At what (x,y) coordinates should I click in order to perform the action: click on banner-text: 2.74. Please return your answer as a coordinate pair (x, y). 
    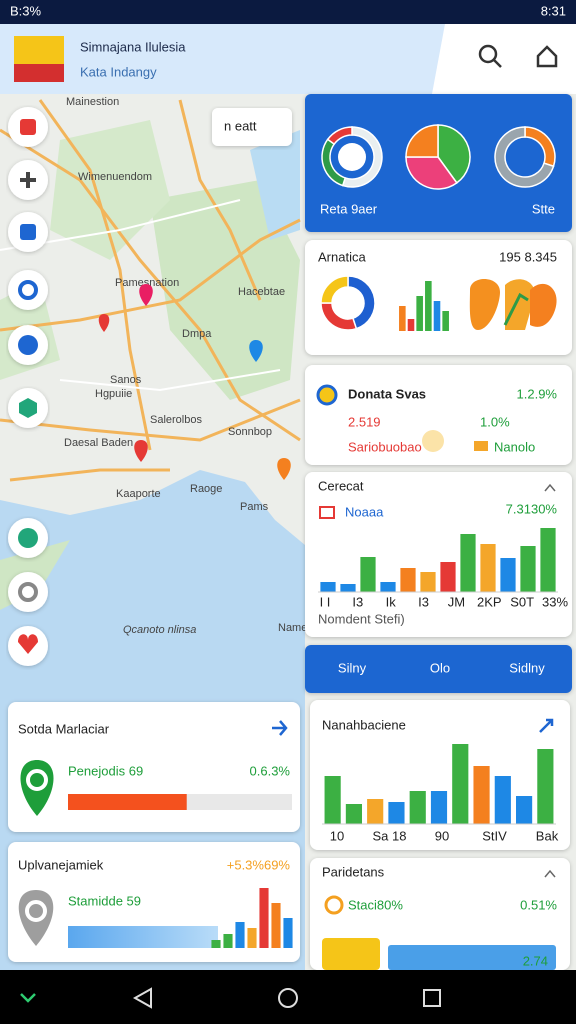
    Looking at the image, I should click on (535, 960).